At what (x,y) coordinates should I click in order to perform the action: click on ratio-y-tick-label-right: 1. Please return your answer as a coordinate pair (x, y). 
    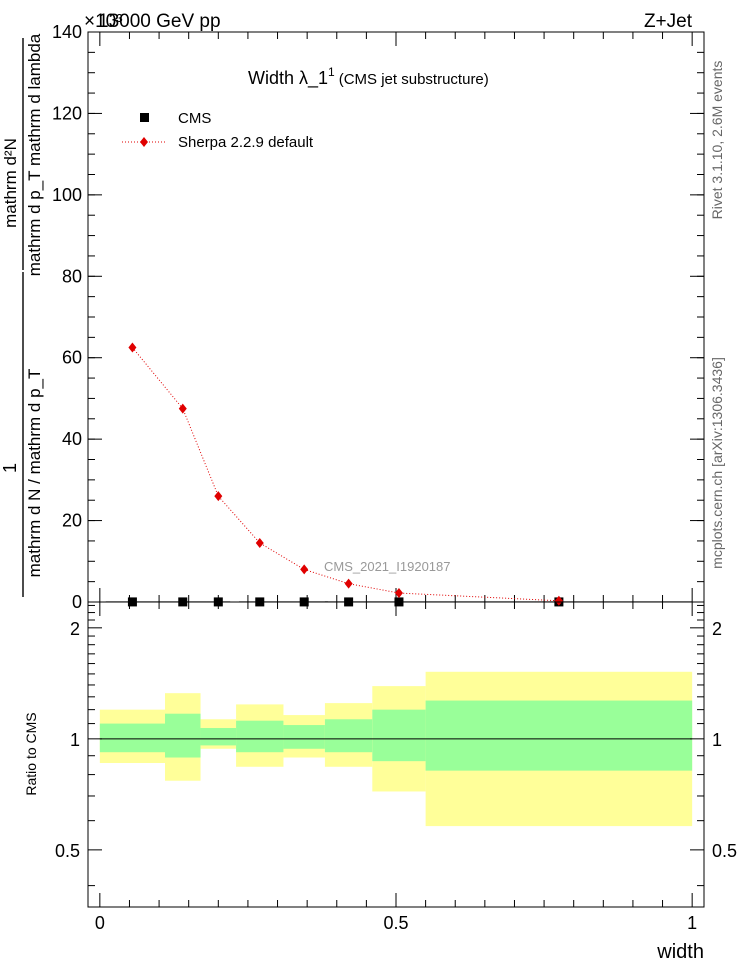
    Looking at the image, I should click on (717, 740).